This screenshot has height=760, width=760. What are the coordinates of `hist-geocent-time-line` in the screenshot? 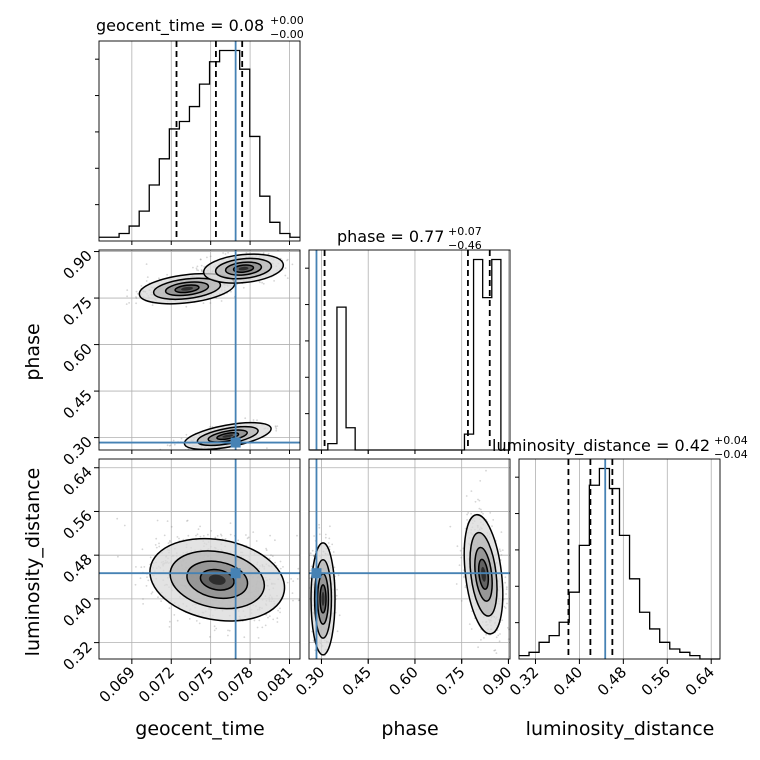 It's located at (199, 143).